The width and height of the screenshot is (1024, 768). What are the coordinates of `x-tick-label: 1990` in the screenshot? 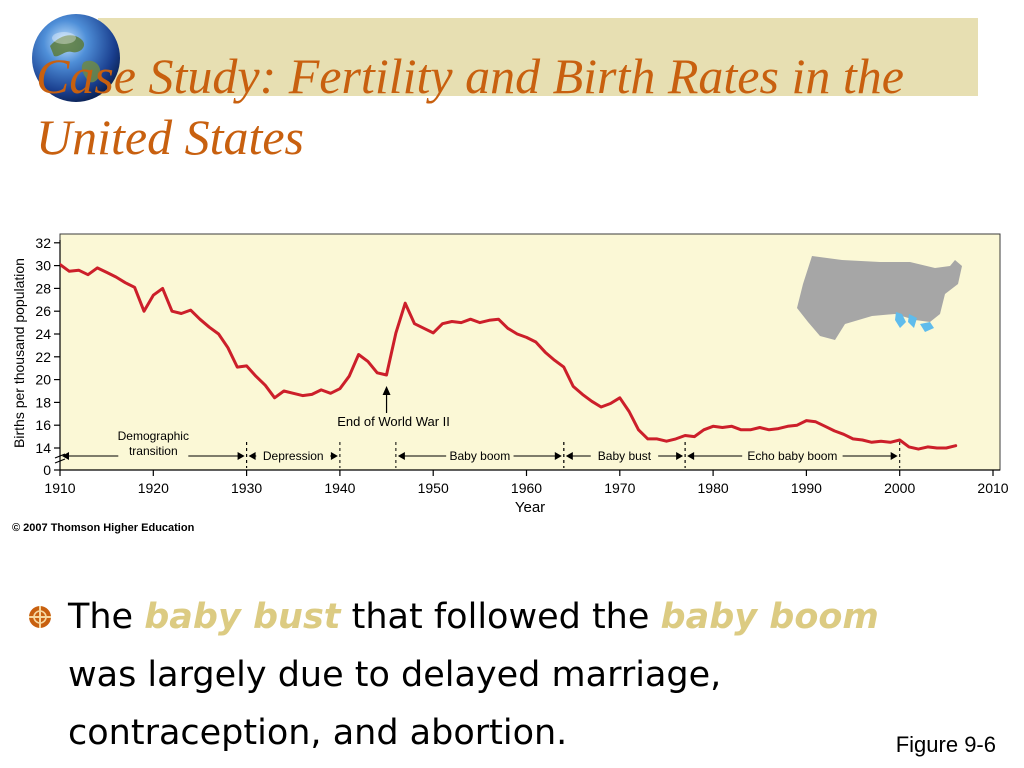 It's located at (806, 488).